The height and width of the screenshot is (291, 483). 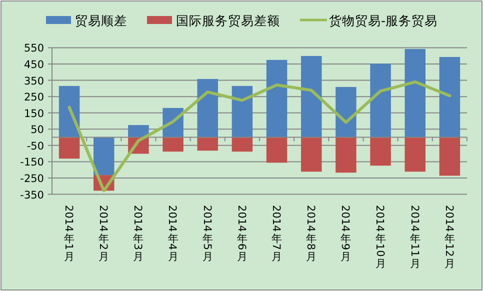 I want to click on x-tick-label: 2014年10月, so click(x=380, y=237).